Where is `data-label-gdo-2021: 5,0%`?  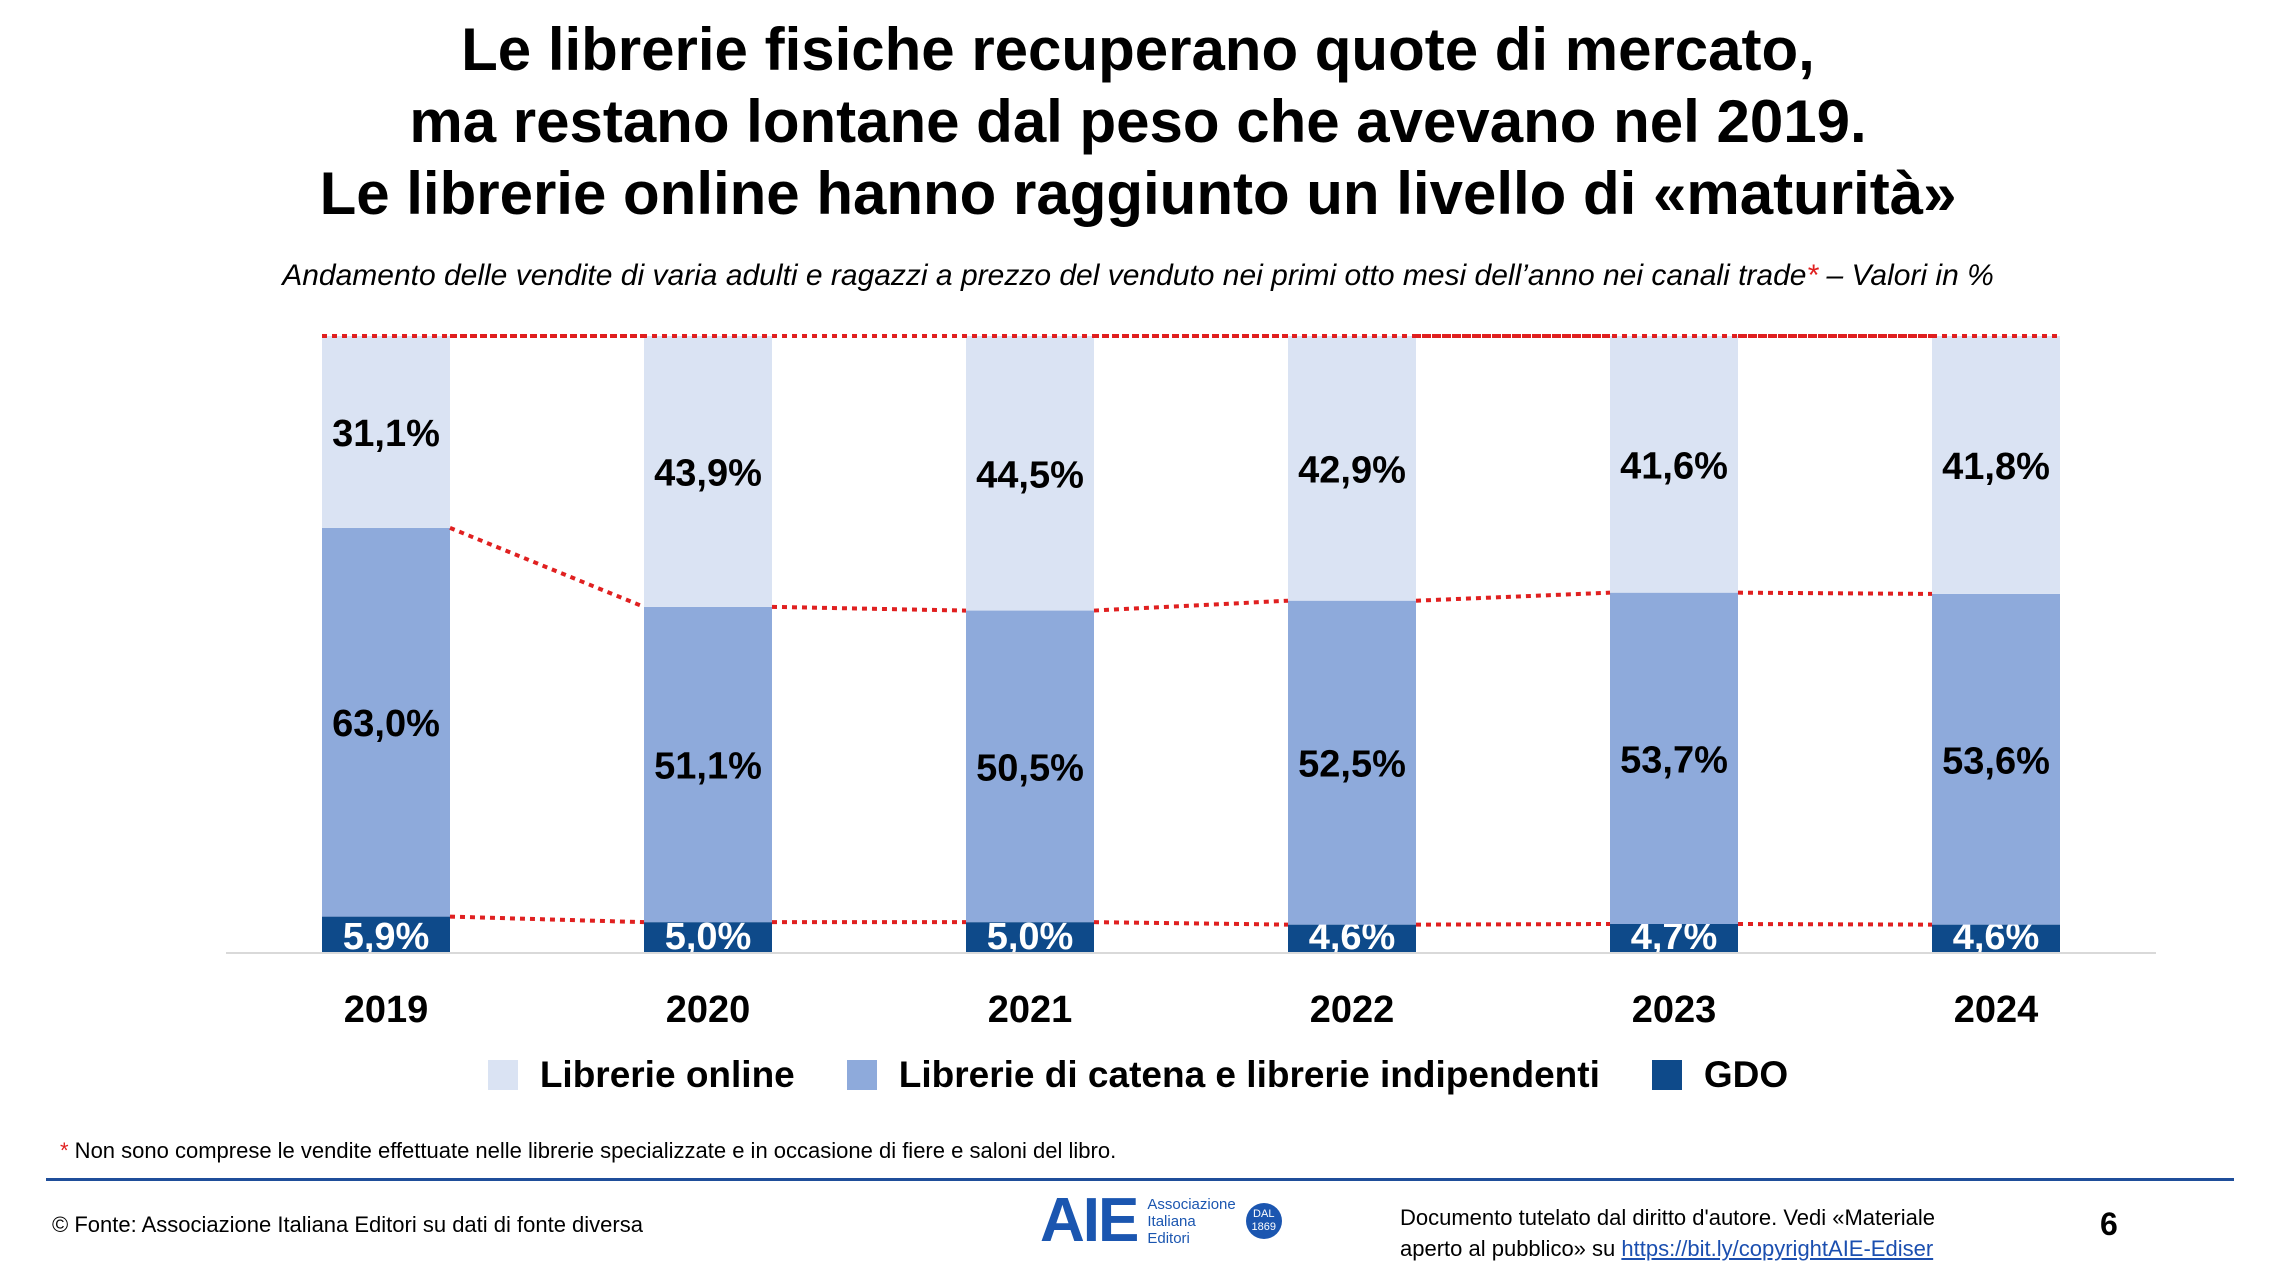
data-label-gdo-2021: 5,0% is located at coordinates (1030, 937).